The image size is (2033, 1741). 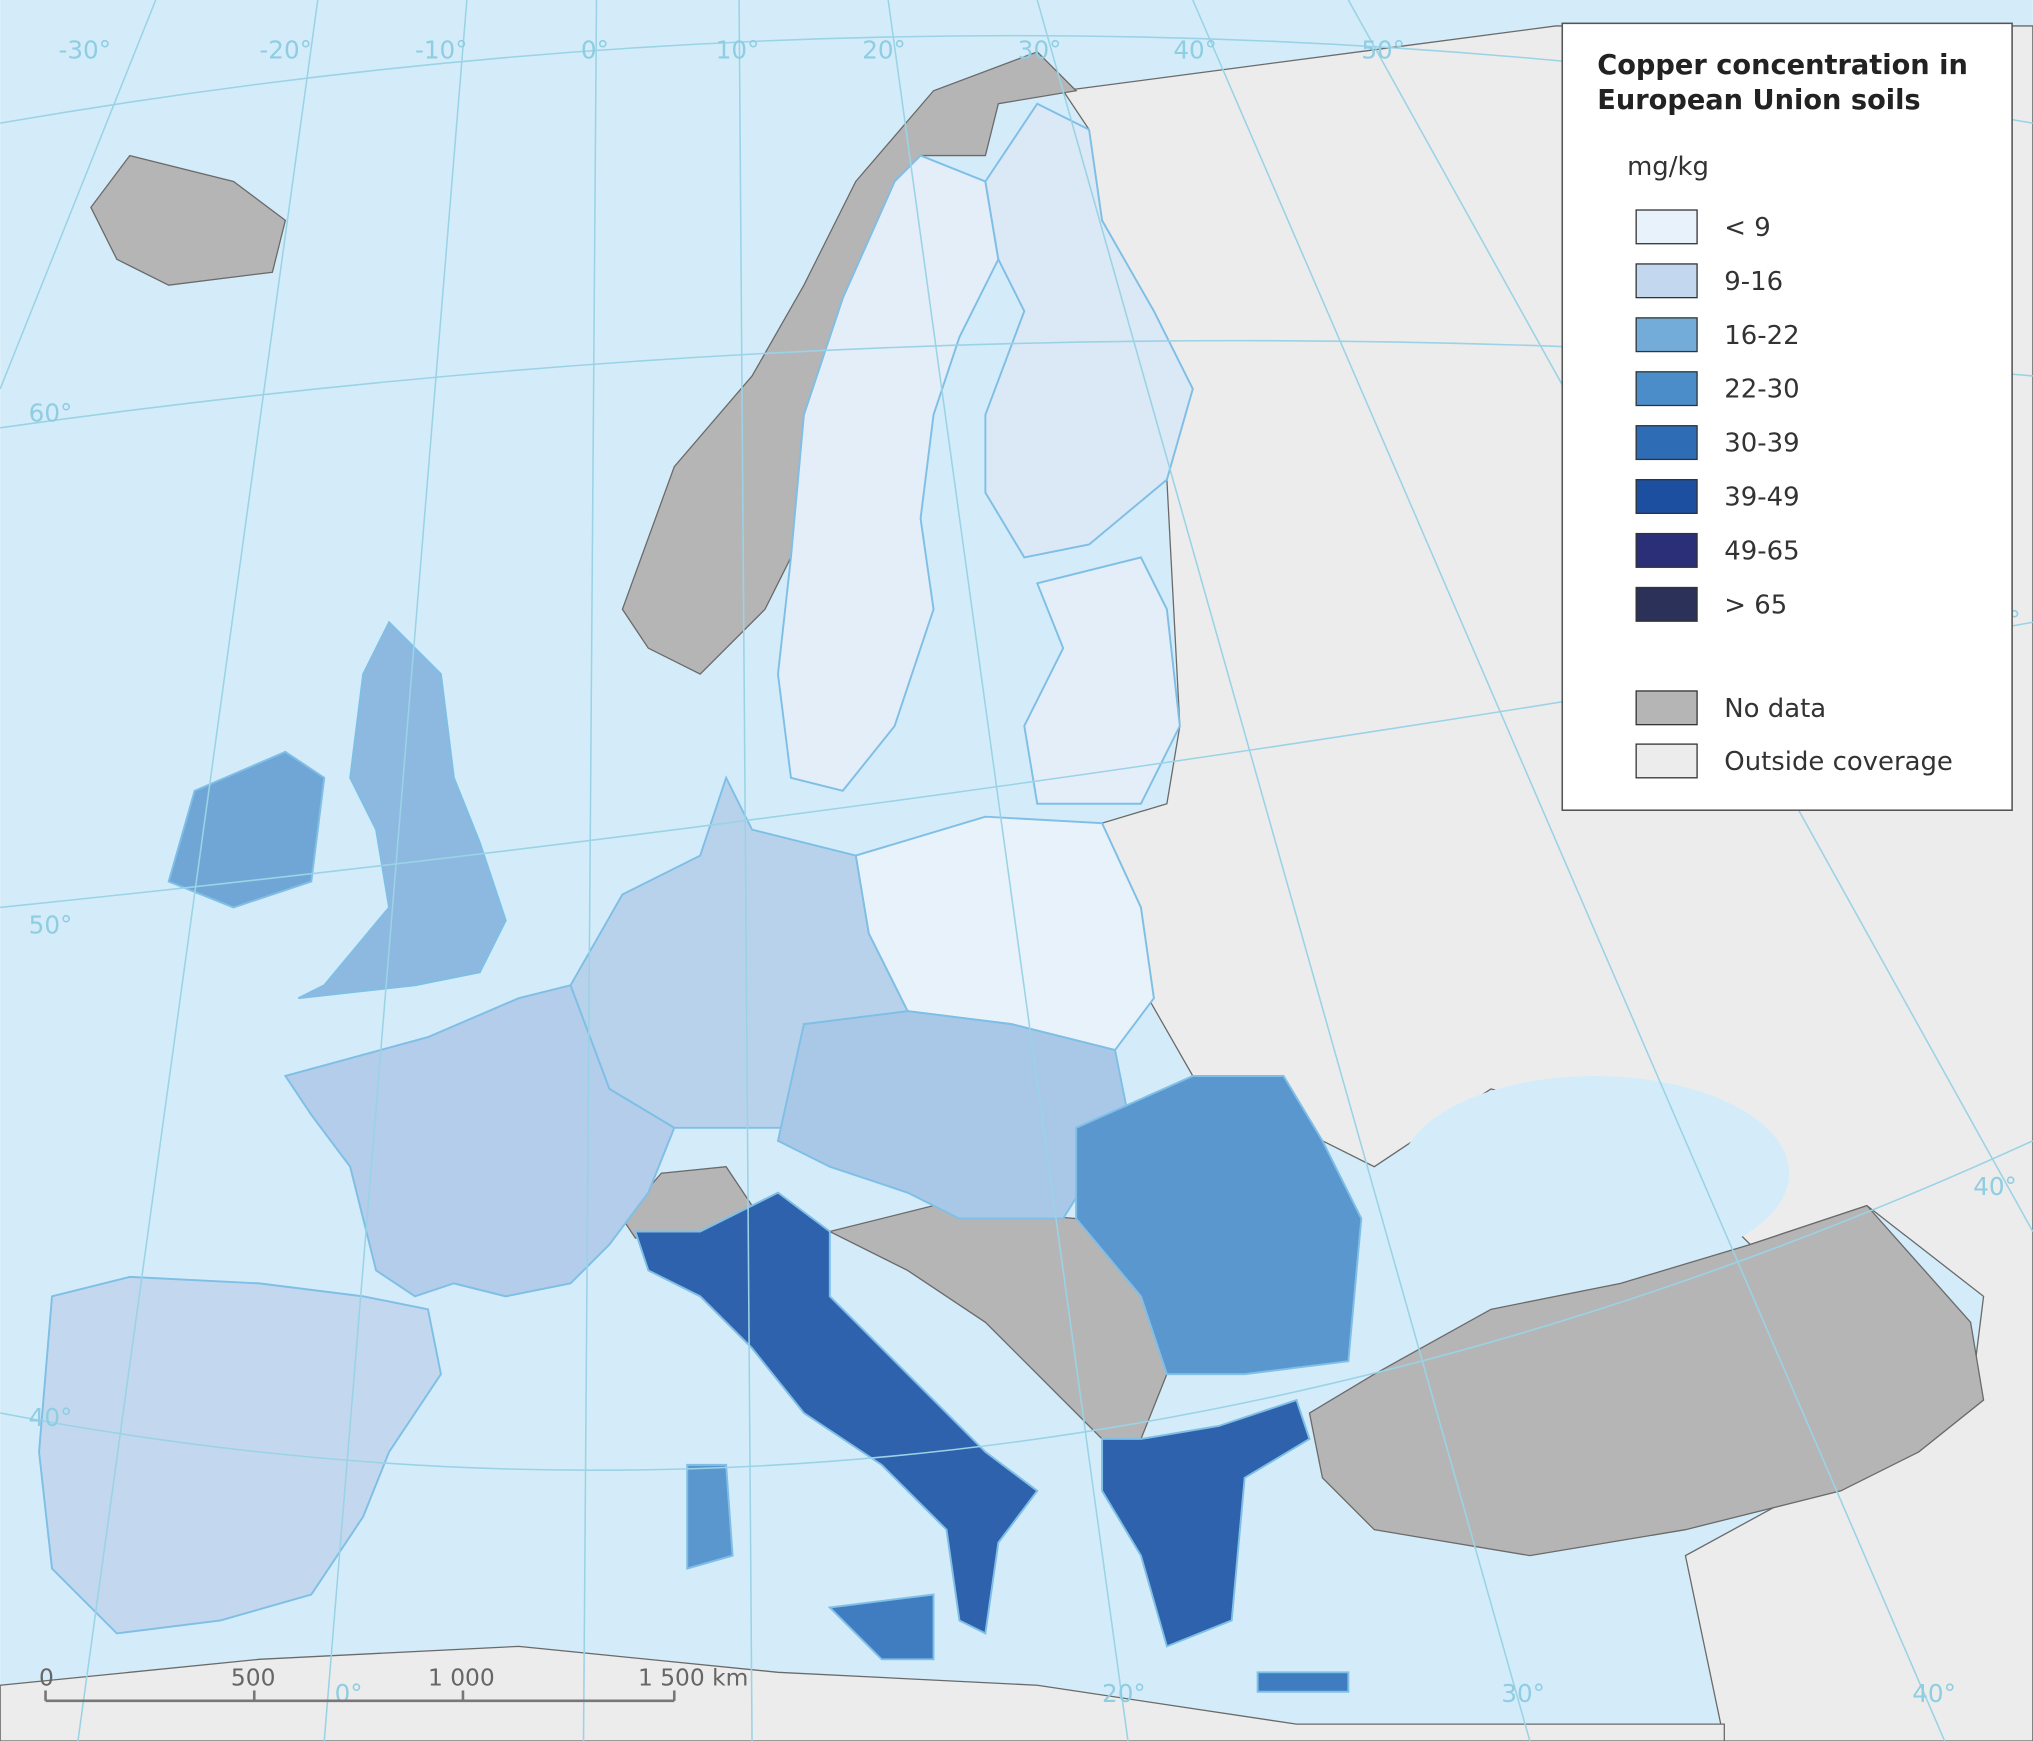 What do you see at coordinates (862, 1693) in the screenshot?
I see `africa` at bounding box center [862, 1693].